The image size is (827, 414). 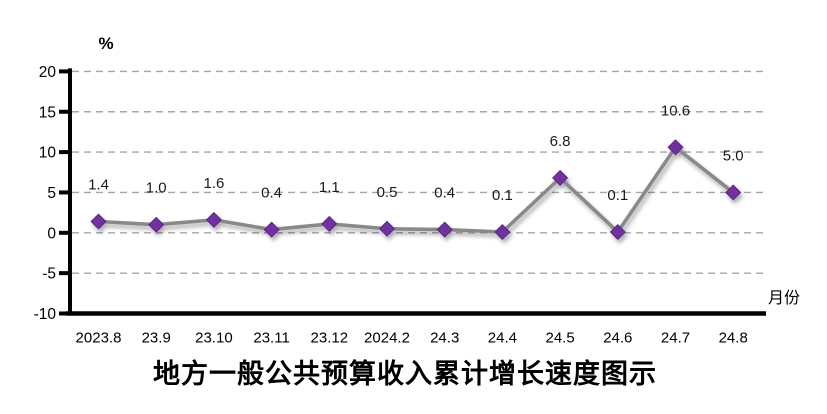 What do you see at coordinates (47, 112) in the screenshot?
I see `y-tick-label: 15` at bounding box center [47, 112].